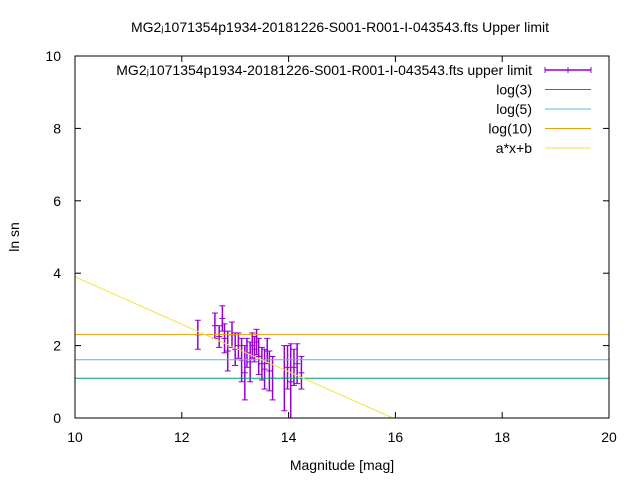 This screenshot has height=480, width=640. Describe the element at coordinates (514, 109) in the screenshot. I see `legend-label: log(5)` at that location.